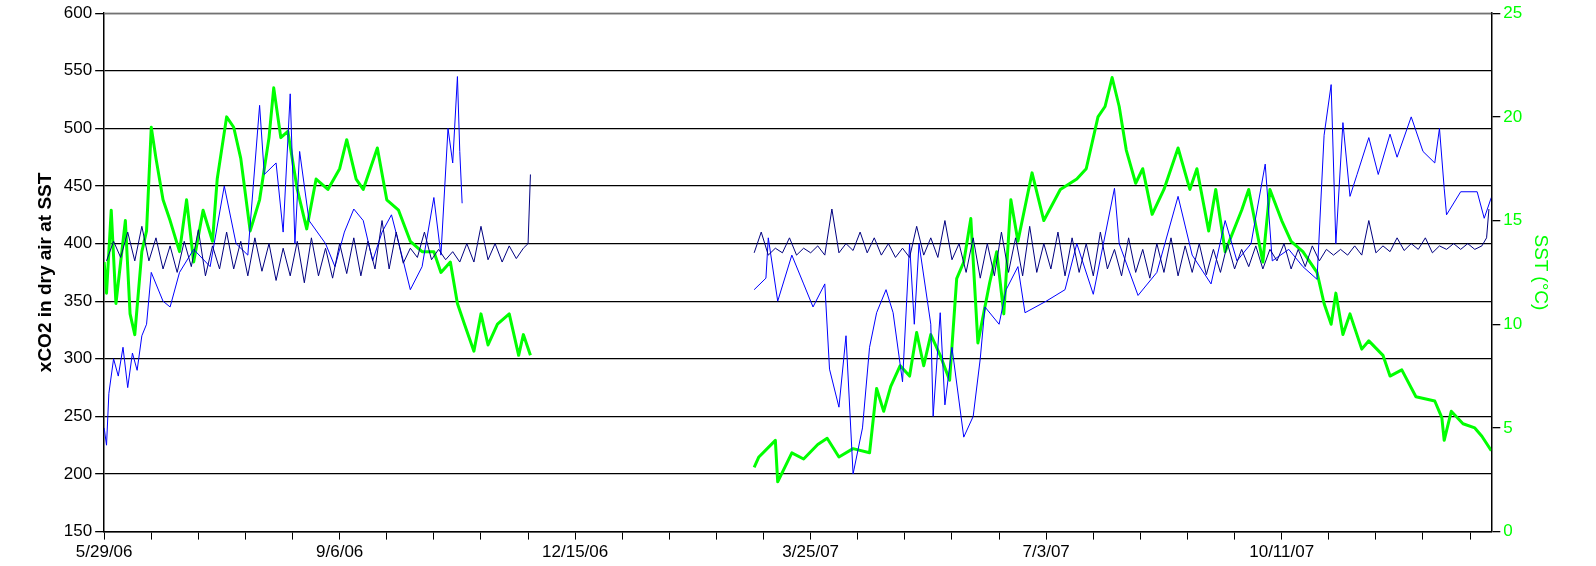 This screenshot has width=1596, height=566. Describe the element at coordinates (78, 185) in the screenshot. I see `y-tick-label: 450` at that location.